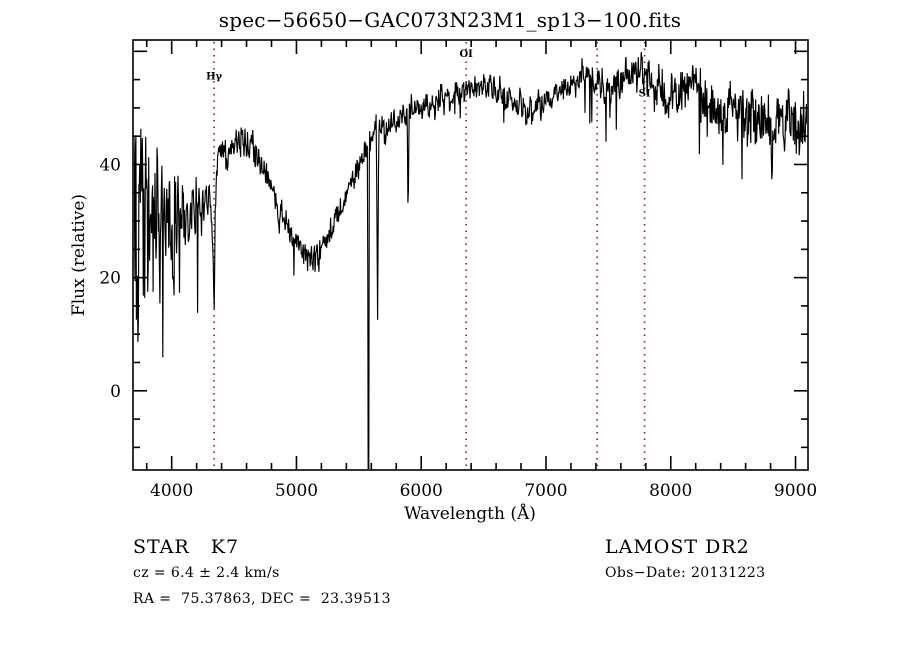 The height and width of the screenshot is (650, 900). I want to click on coordinates: RA = 75.37863, DEC = 23.39513, so click(262, 599).